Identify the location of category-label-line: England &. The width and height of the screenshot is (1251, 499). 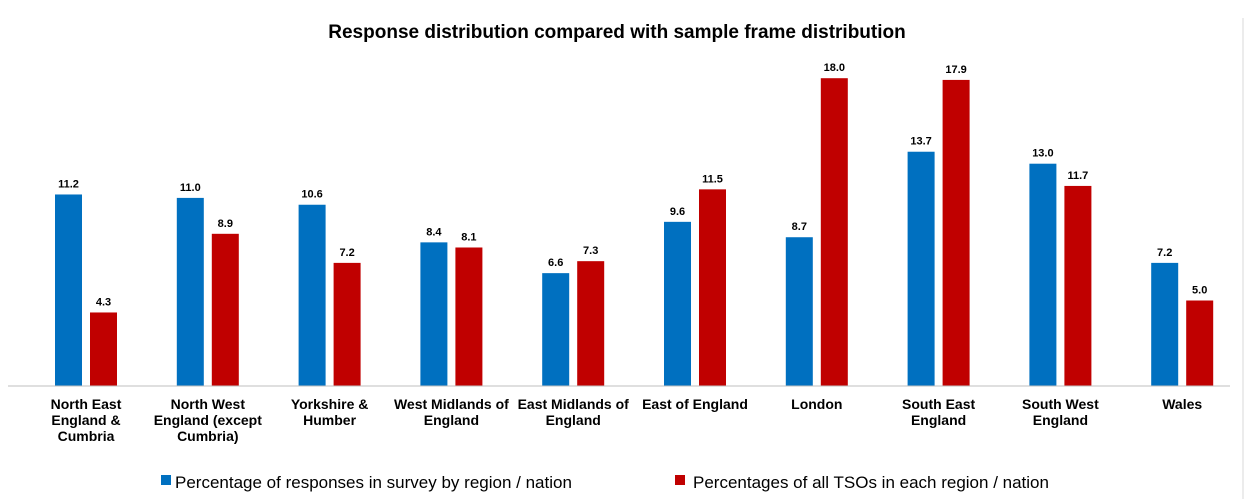
(85, 420).